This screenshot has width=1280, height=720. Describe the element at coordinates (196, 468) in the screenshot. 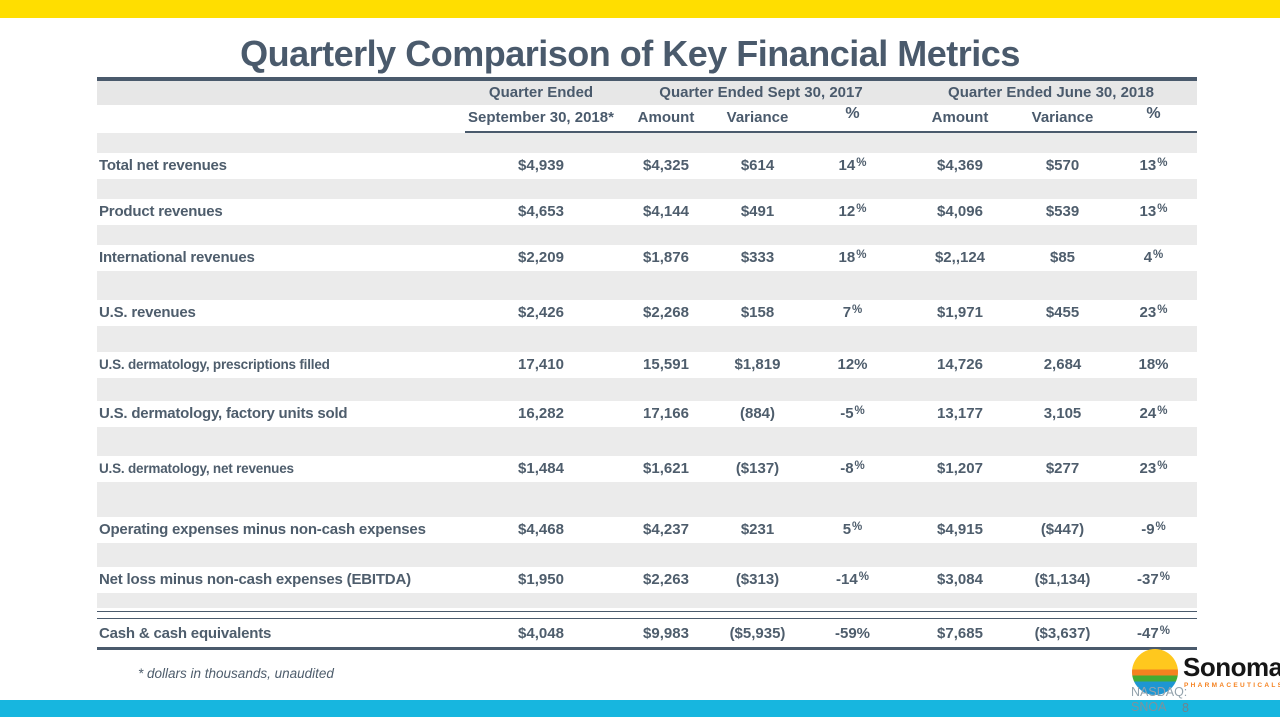

I see `row-label: U.S. dermatology, net revenues` at that location.